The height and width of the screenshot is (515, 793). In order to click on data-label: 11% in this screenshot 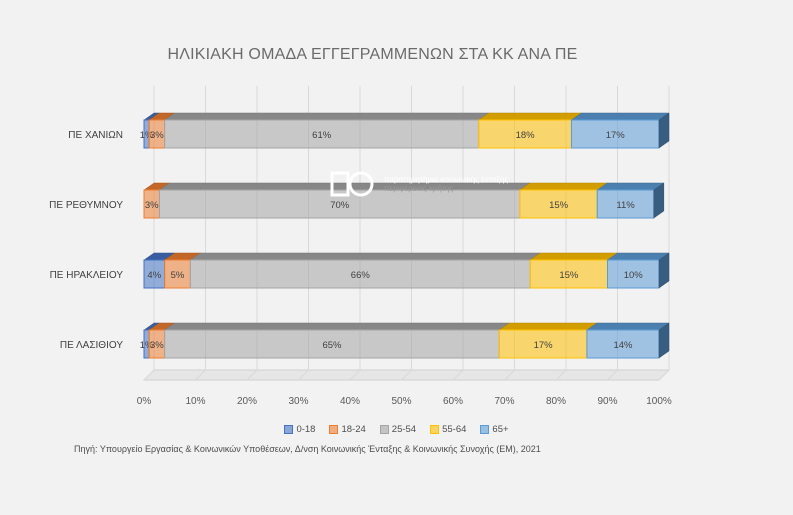, I will do `click(625, 205)`.